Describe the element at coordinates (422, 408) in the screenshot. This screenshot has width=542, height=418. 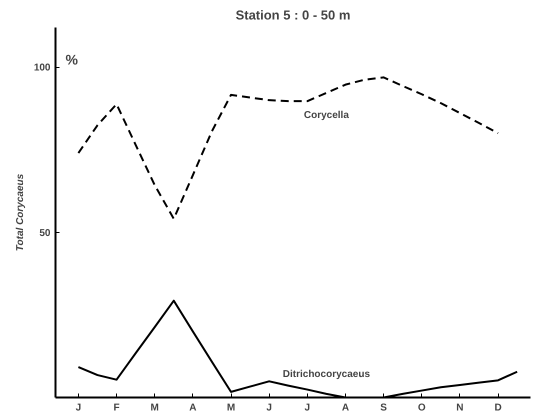
I see `x-tick-label: O` at that location.